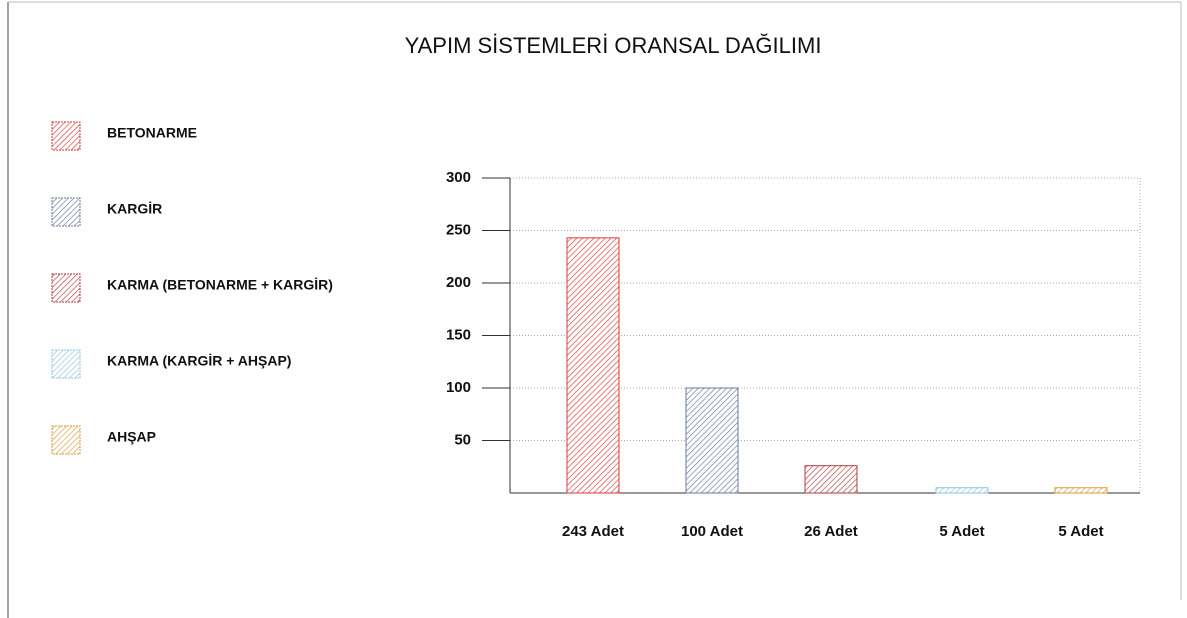  Describe the element at coordinates (613, 45) in the screenshot. I see `chart-title: YAPIM SİSTEMLERİ ORANSAL DAĞILIMI` at that location.